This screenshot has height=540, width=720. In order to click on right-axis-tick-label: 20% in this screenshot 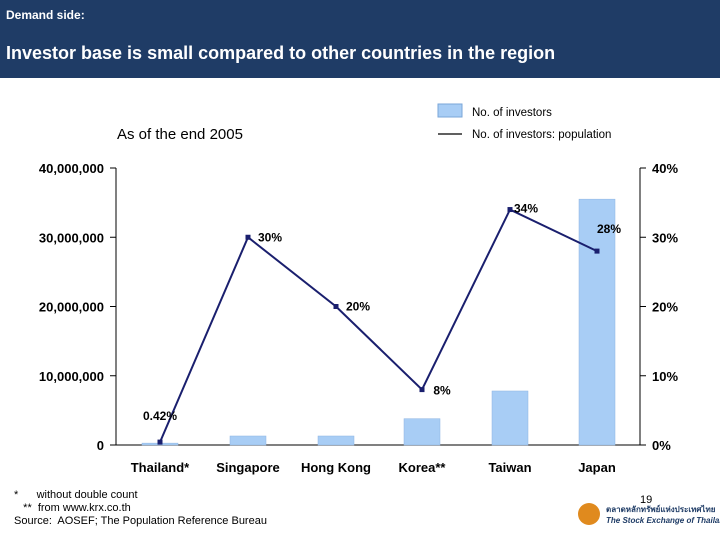, I will do `click(665, 307)`.